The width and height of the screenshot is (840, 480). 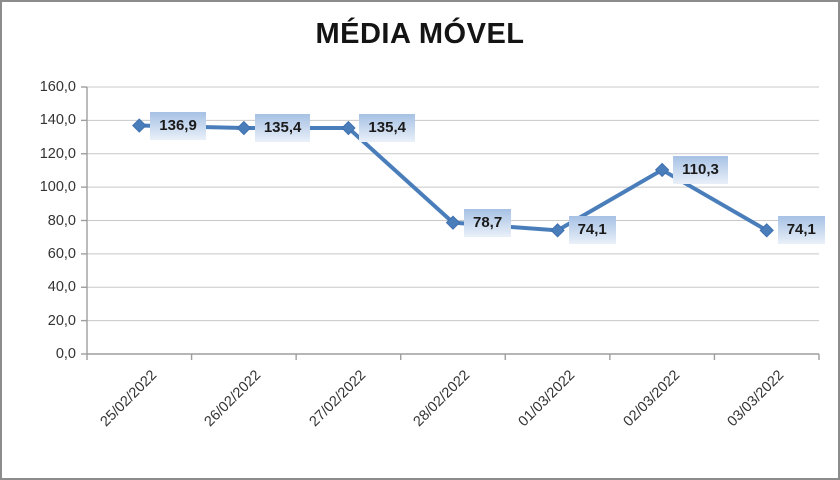 I want to click on y-axis-tick-label: 0,0, so click(x=65, y=353).